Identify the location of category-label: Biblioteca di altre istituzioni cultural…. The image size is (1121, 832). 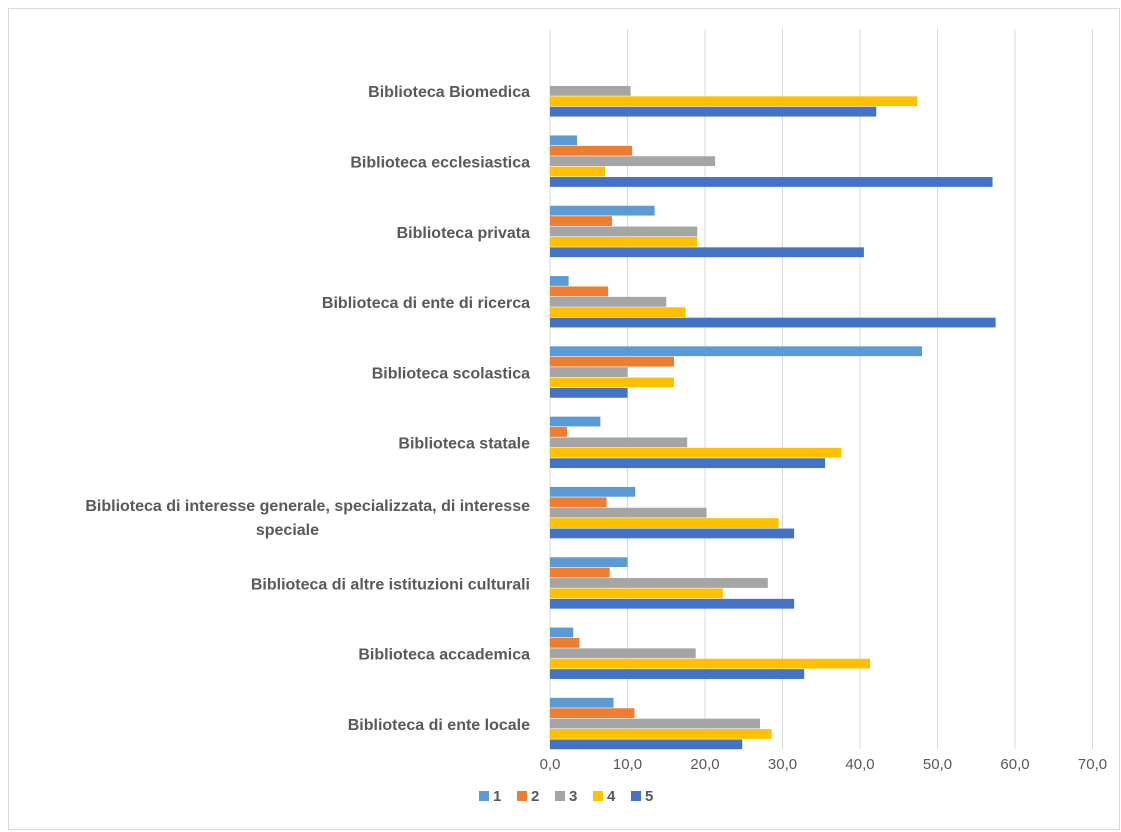
(390, 584).